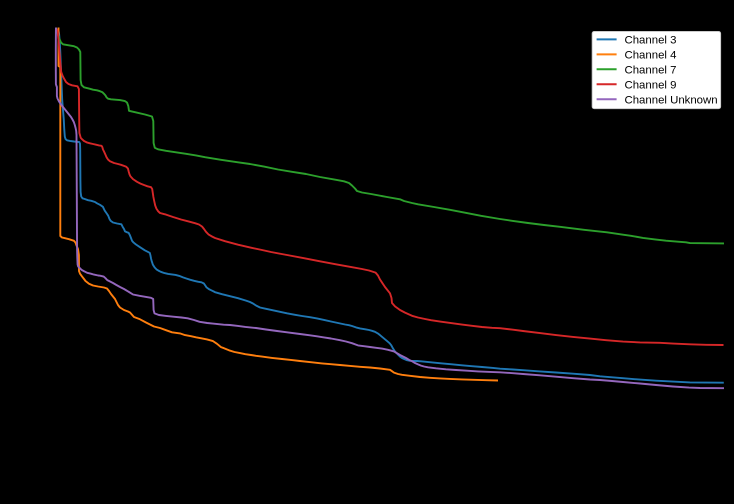 The width and height of the screenshot is (734, 504). Describe the element at coordinates (671, 100) in the screenshot. I see `svg-text: Channel Unknown` at that location.